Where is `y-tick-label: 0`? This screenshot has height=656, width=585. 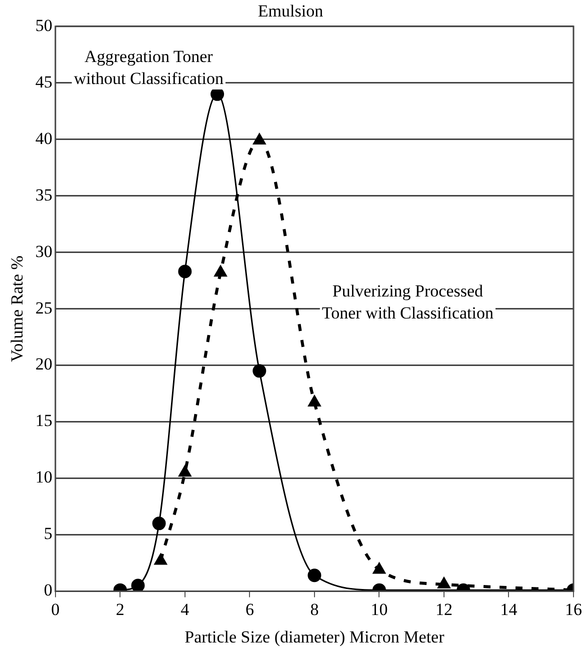 y-tick-label: 0 is located at coordinates (48, 590).